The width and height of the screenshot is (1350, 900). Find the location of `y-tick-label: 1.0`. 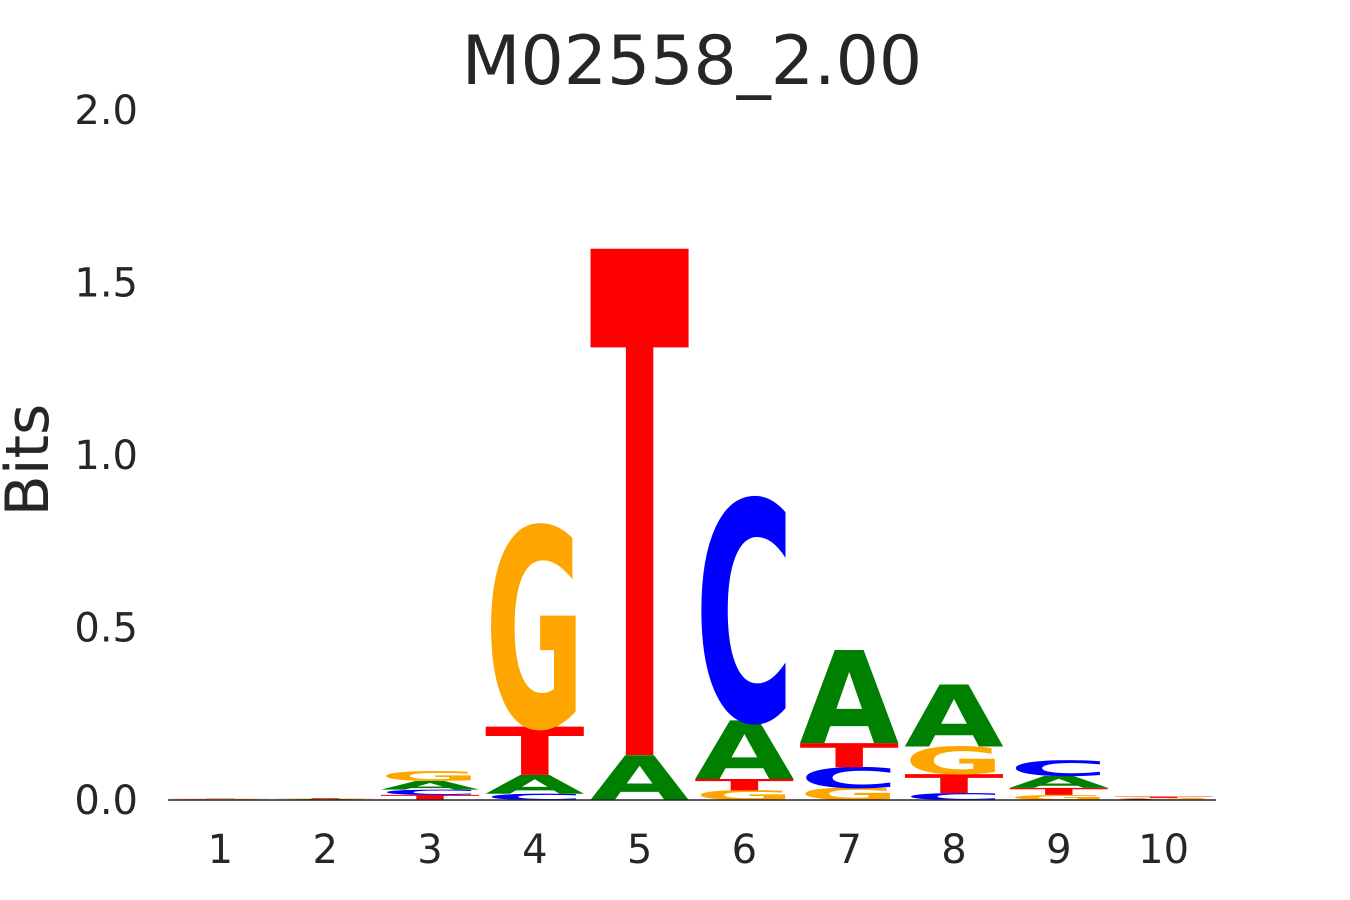

y-tick-label: 1.0 is located at coordinates (106, 456).